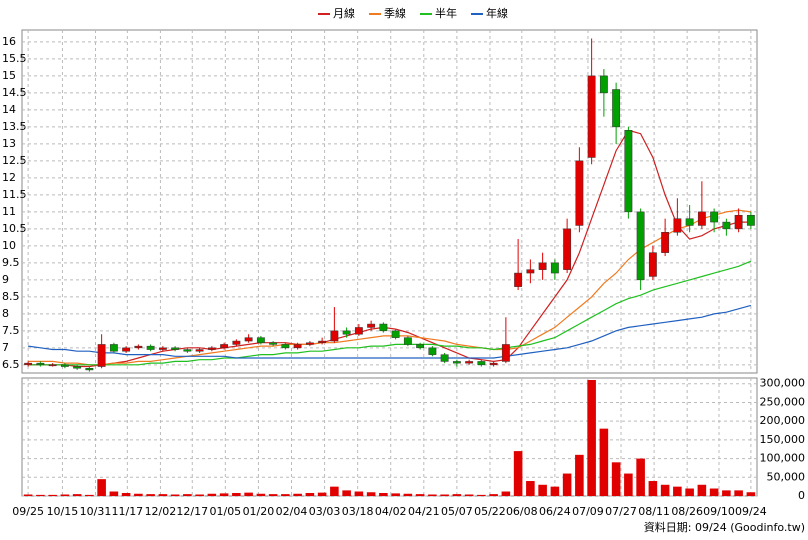  What do you see at coordinates (14, 92) in the screenshot?
I see `y-tick-label: 14.5` at bounding box center [14, 92].